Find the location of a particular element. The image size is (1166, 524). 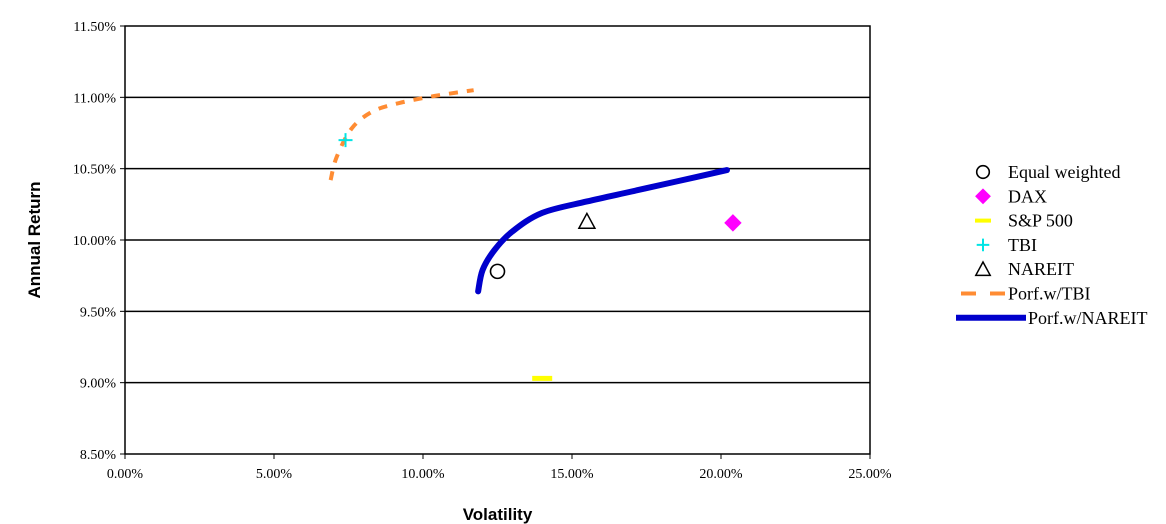

y-tick-label: 9.00% is located at coordinates (98, 384).